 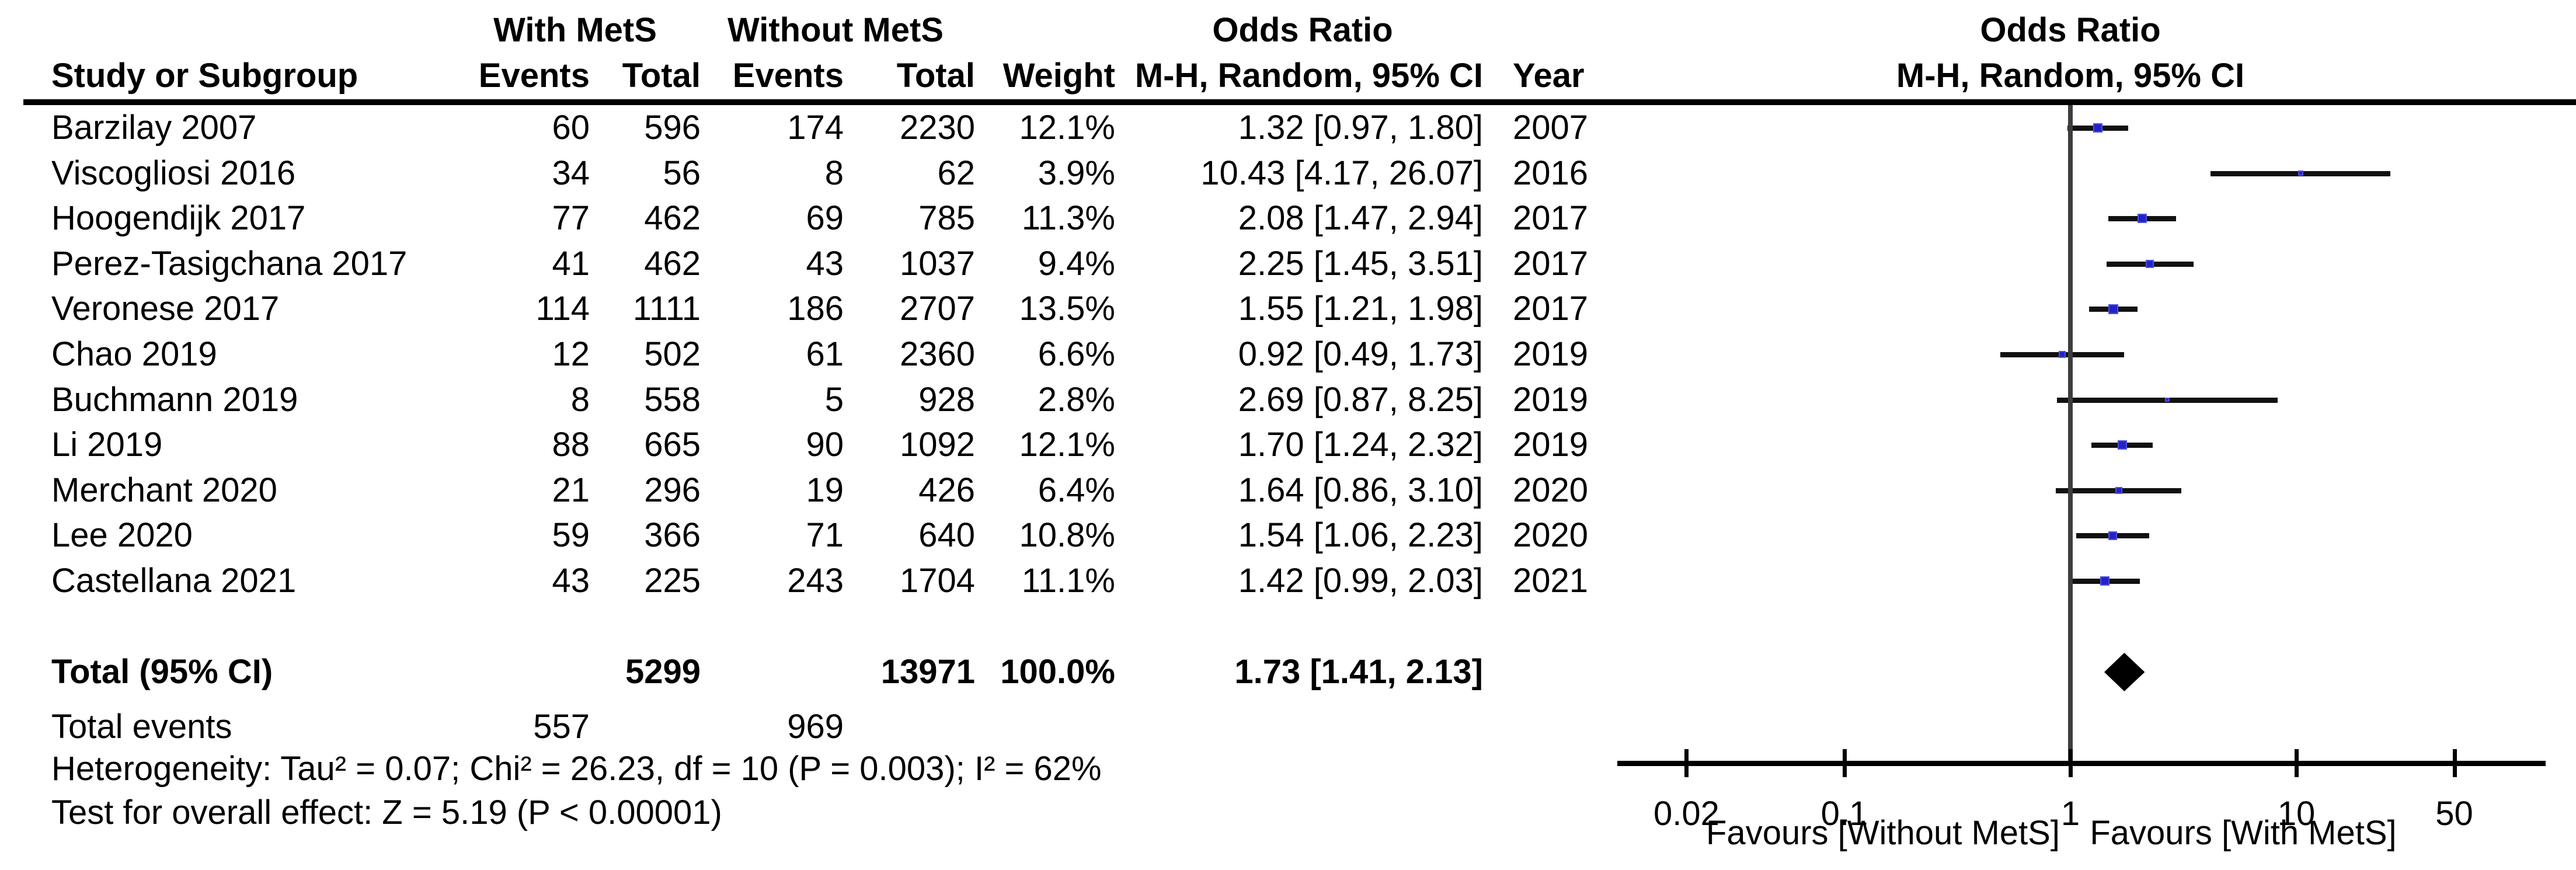 I want to click on year-value: 2007, so click(x=1551, y=128).